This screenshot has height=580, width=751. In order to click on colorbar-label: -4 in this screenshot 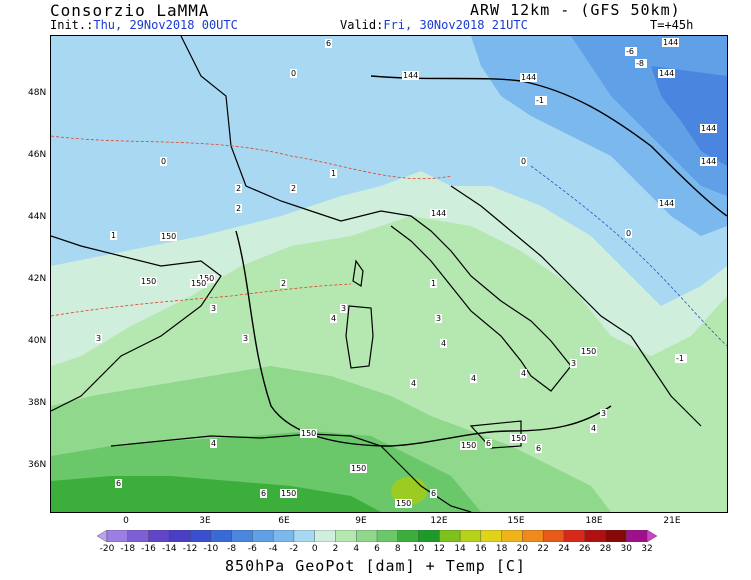, I will do `click(273, 549)`.